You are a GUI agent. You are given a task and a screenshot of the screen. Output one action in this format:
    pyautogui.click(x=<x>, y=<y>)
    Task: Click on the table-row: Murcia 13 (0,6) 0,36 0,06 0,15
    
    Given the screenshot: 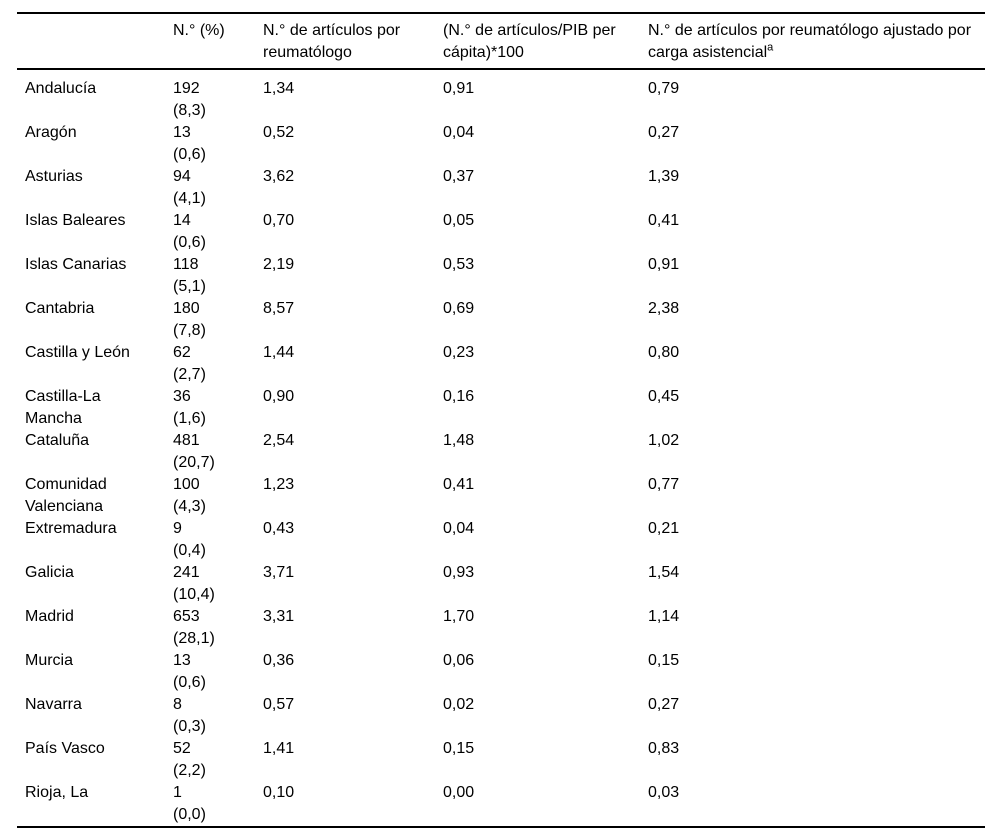 What is the action you would take?
    pyautogui.click(x=501, y=672)
    